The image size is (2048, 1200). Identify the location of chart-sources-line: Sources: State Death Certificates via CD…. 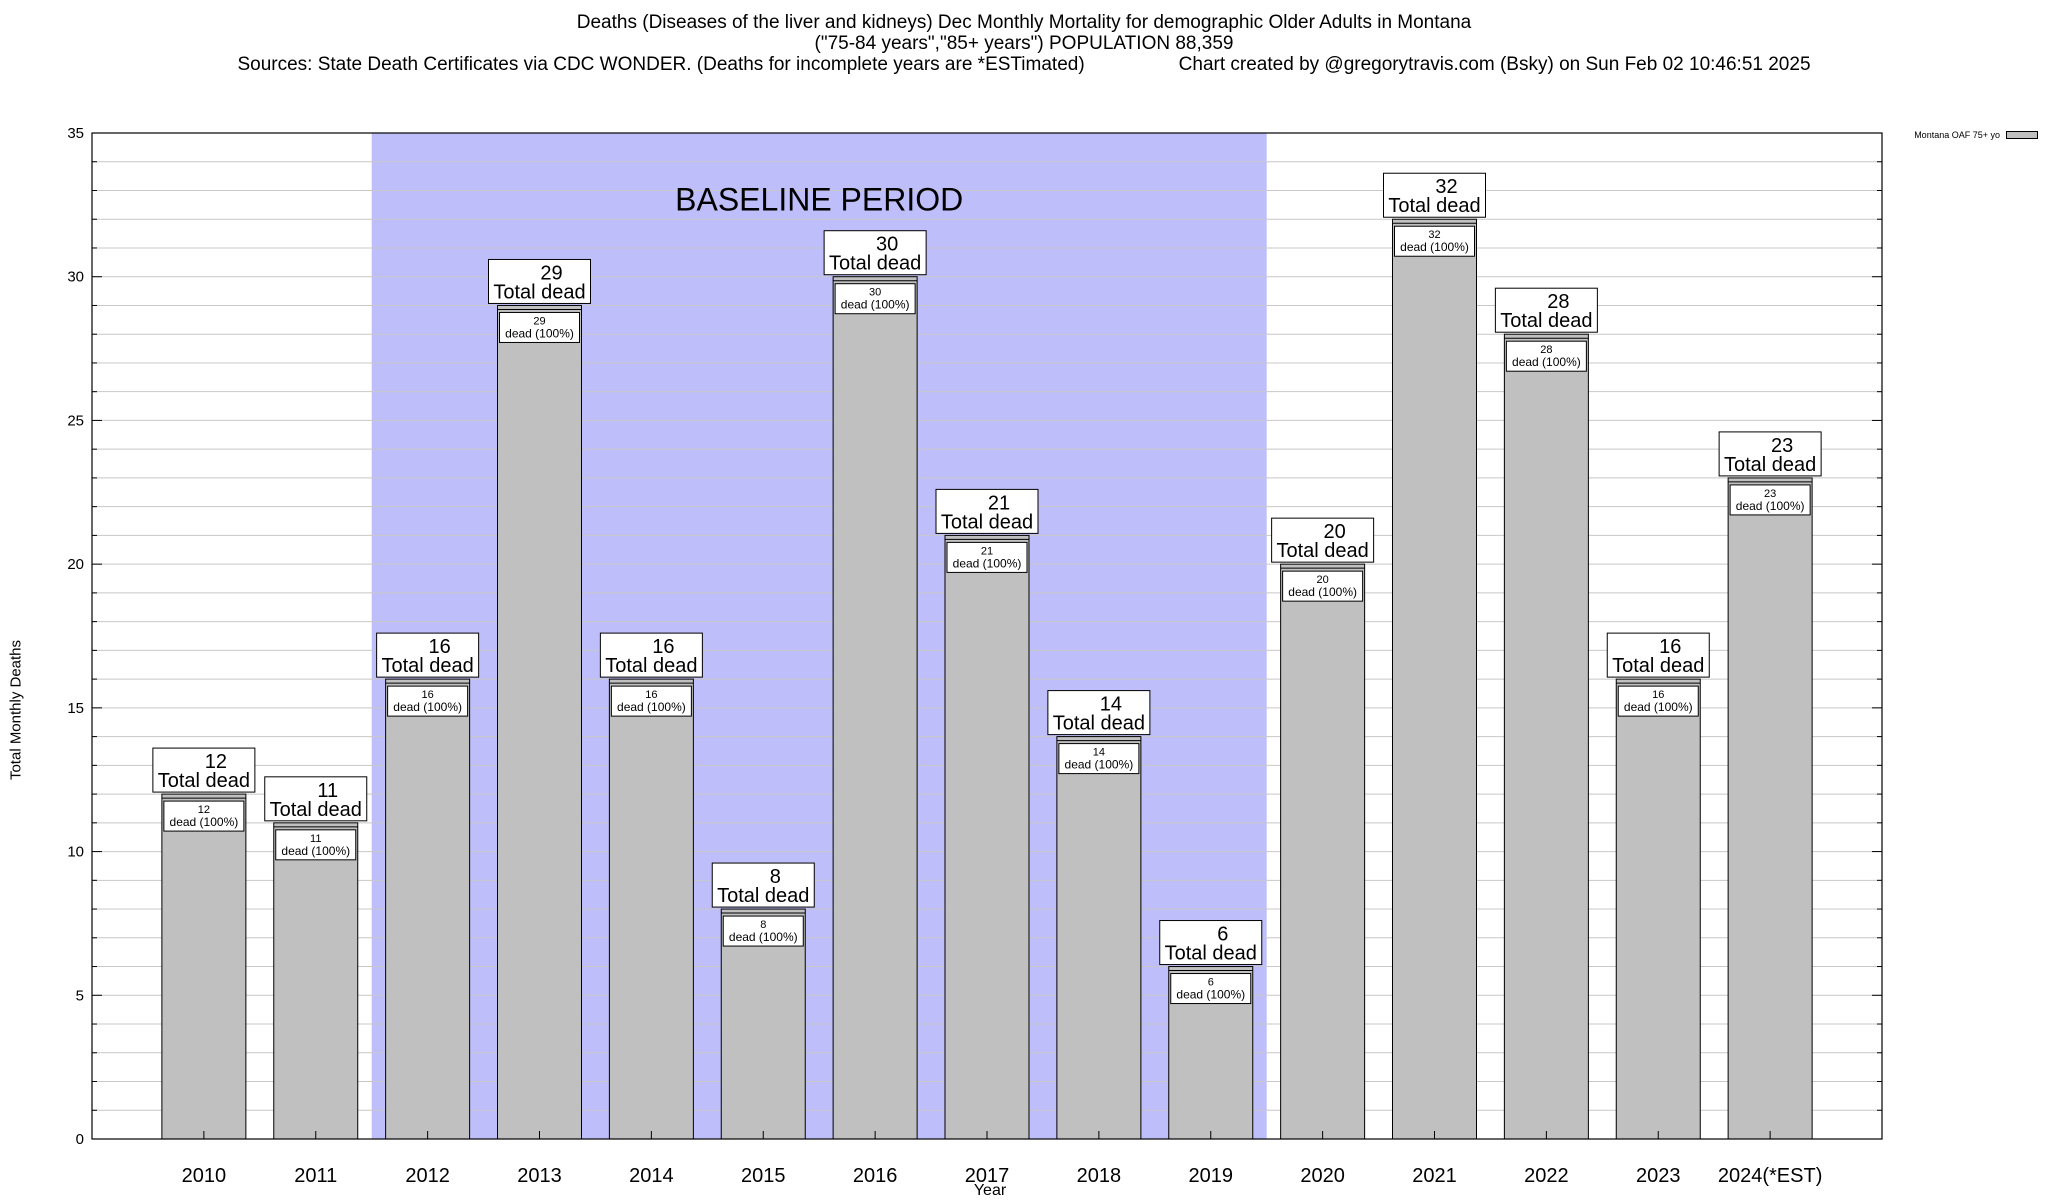
(1024, 64).